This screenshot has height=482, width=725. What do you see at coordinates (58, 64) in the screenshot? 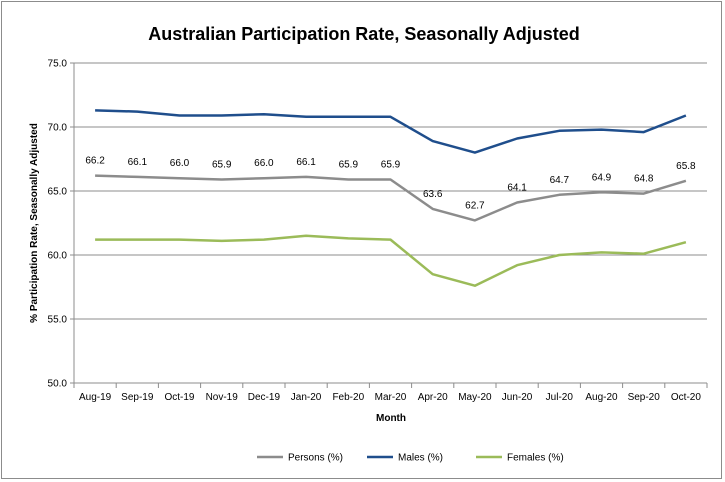
I see `y-tick-label: 75.0` at bounding box center [58, 64].